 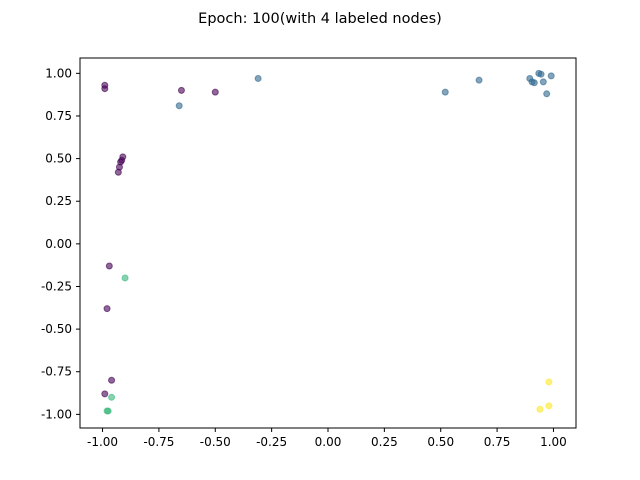 What do you see at coordinates (56, 372) in the screenshot?
I see `y-tick-label: -0.75` at bounding box center [56, 372].